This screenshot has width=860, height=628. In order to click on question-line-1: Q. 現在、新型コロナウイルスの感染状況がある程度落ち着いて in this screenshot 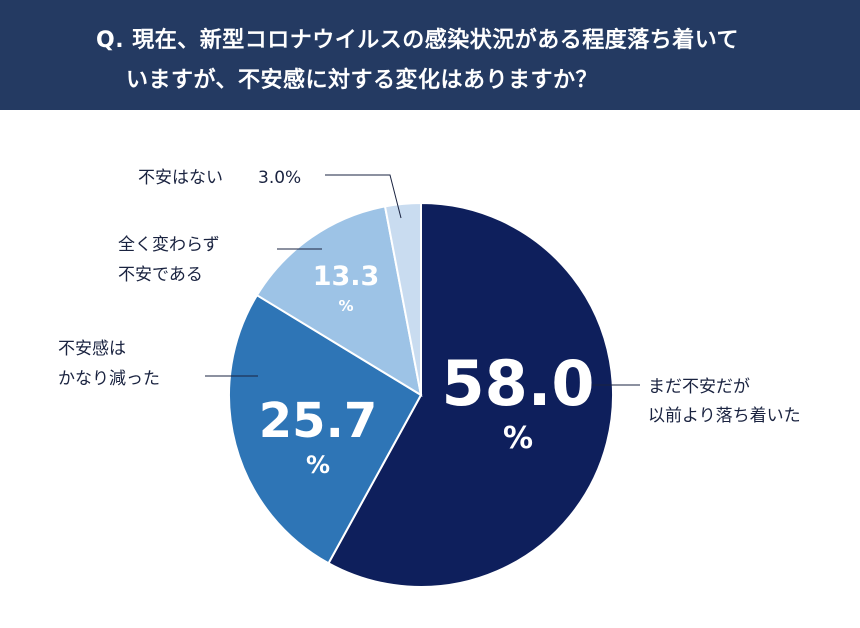, I will do `click(418, 40)`.